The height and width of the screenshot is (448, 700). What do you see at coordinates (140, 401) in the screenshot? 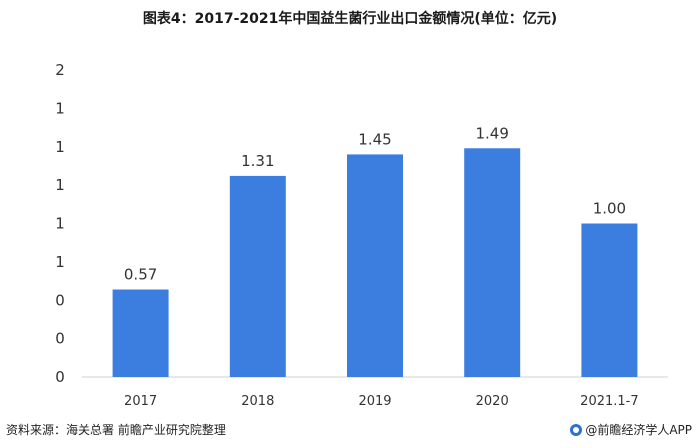
I see `x-tick-label: 2017` at bounding box center [140, 401].